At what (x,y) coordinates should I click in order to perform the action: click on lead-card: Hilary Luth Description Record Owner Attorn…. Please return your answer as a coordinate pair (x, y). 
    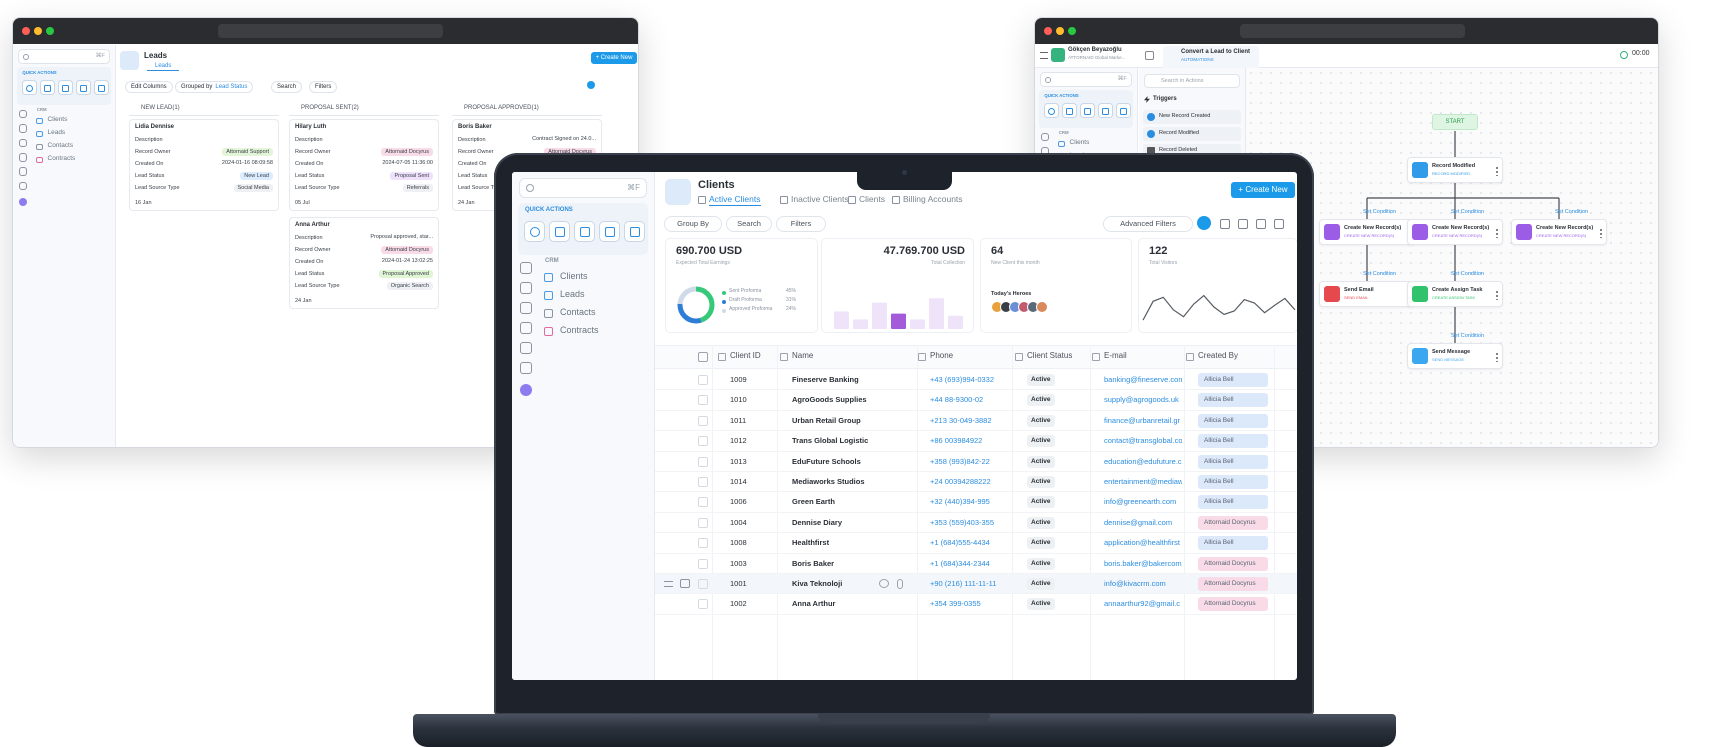
    Looking at the image, I should click on (364, 165).